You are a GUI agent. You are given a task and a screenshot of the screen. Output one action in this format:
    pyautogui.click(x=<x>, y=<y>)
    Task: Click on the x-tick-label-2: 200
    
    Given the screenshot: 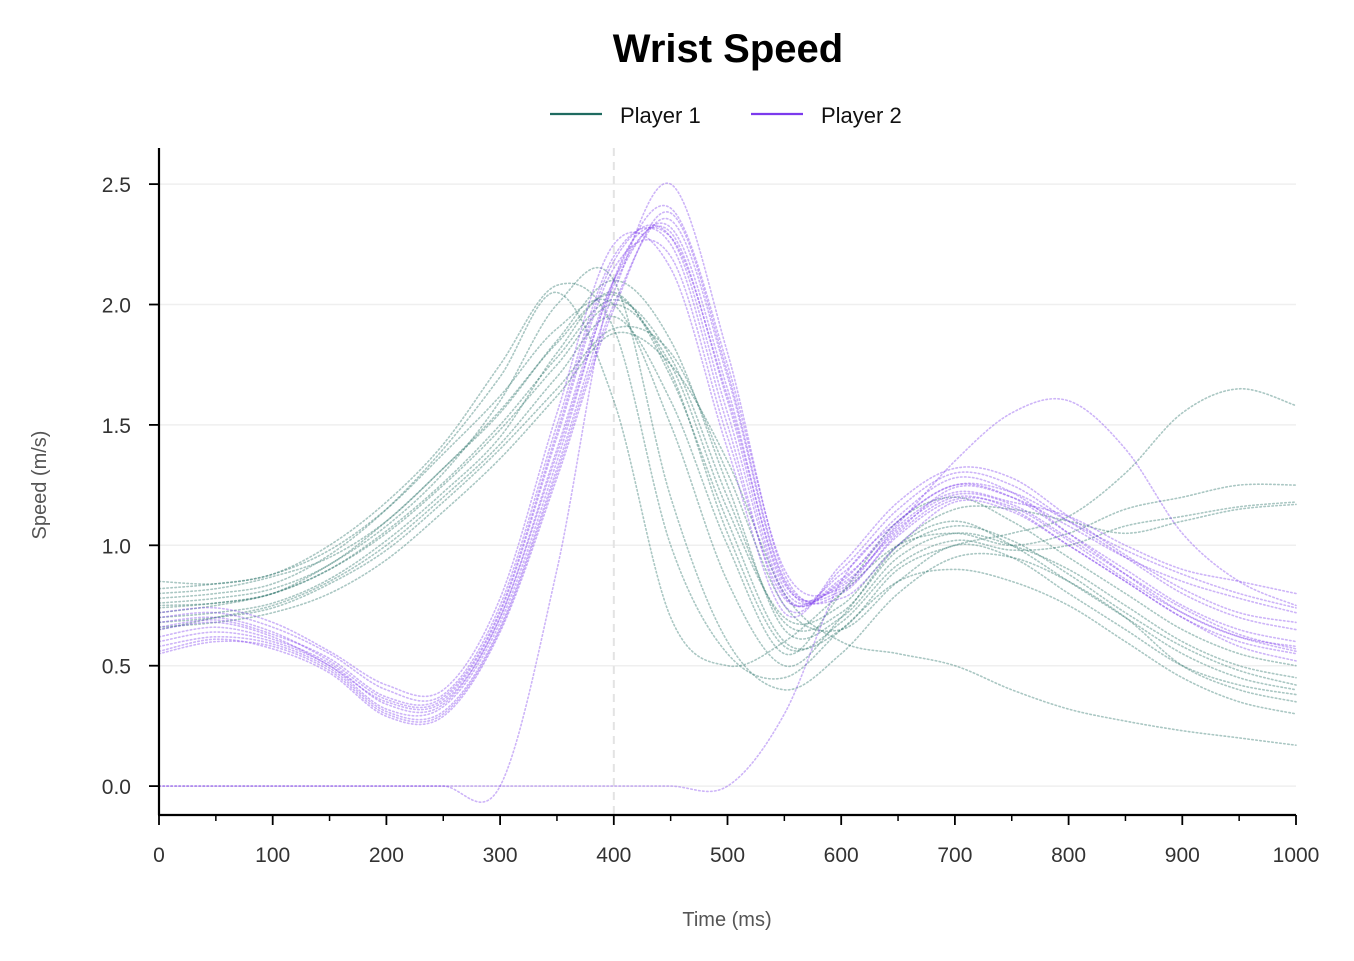 What is the action you would take?
    pyautogui.click(x=386, y=855)
    